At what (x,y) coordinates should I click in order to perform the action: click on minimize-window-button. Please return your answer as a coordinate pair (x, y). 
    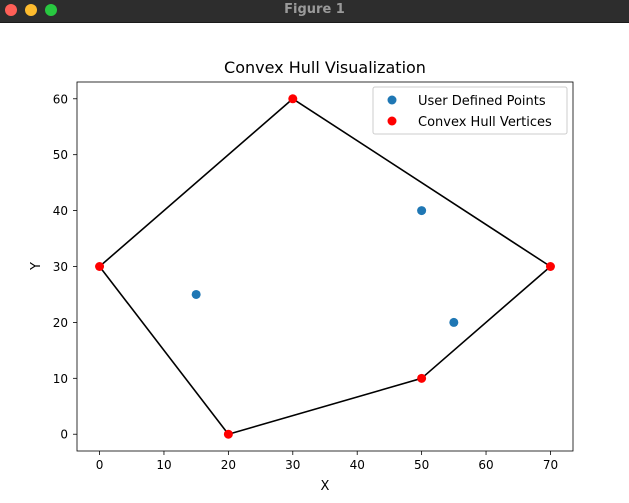
    Looking at the image, I should click on (31, 10).